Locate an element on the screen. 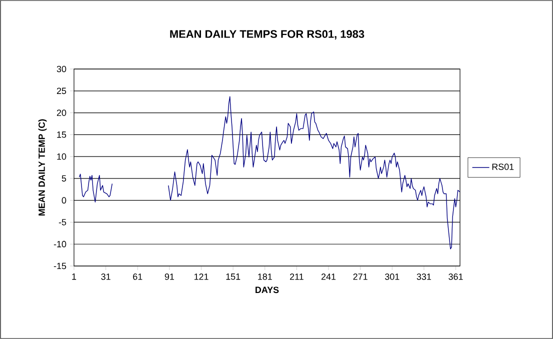 The height and width of the screenshot is (339, 553). y-axis-title: MEAN DAILY TEMP (C) is located at coordinates (42, 167).